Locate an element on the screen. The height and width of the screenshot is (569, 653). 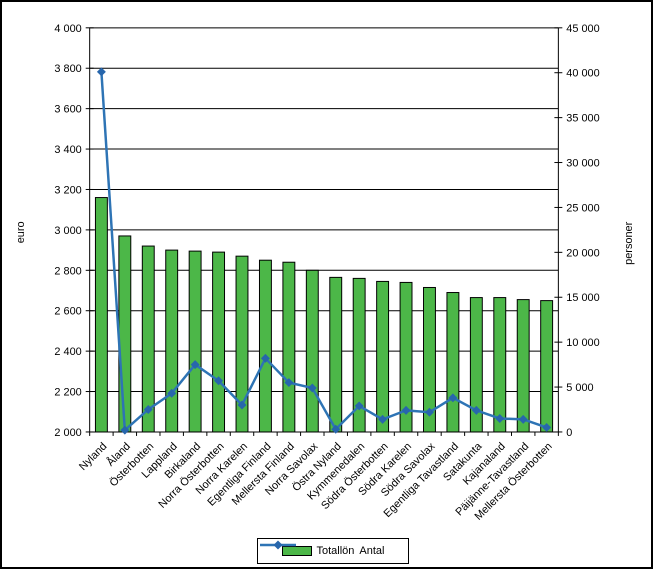
legend: Totallön Antal is located at coordinates (333, 551).